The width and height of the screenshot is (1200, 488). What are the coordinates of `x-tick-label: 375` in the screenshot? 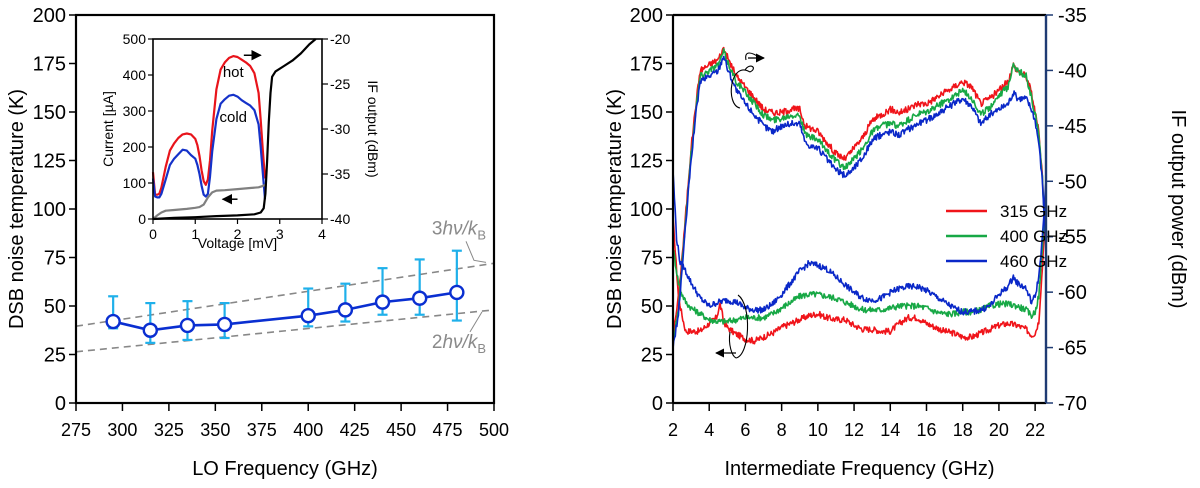 It's located at (262, 430).